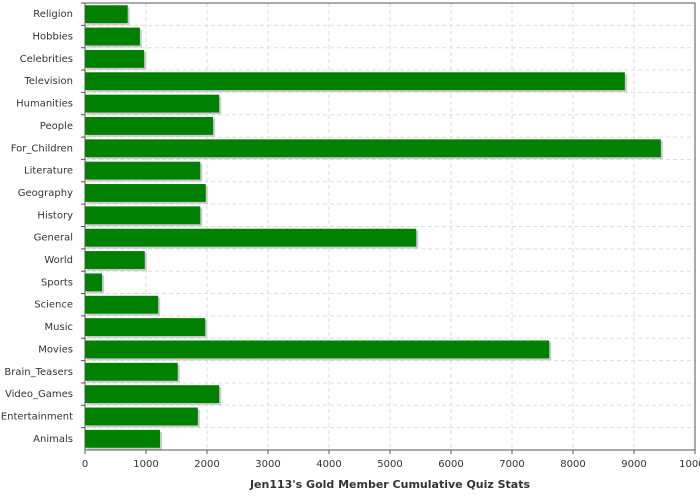 This screenshot has height=500, width=700. I want to click on x-tick-label: 4000, so click(328, 464).